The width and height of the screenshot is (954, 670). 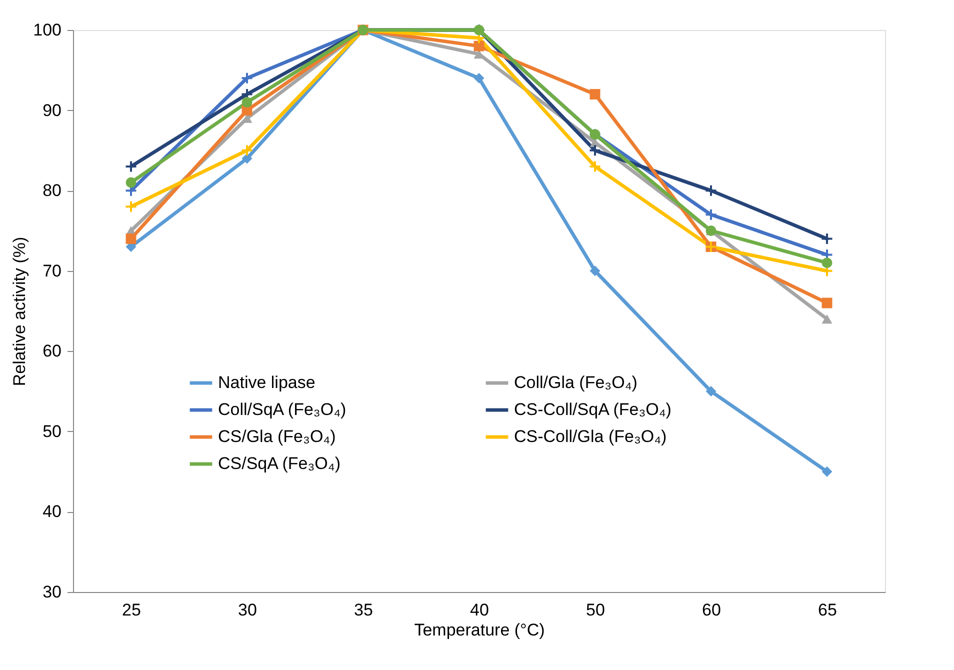 I want to click on x-tick-label: 40, so click(x=479, y=610).